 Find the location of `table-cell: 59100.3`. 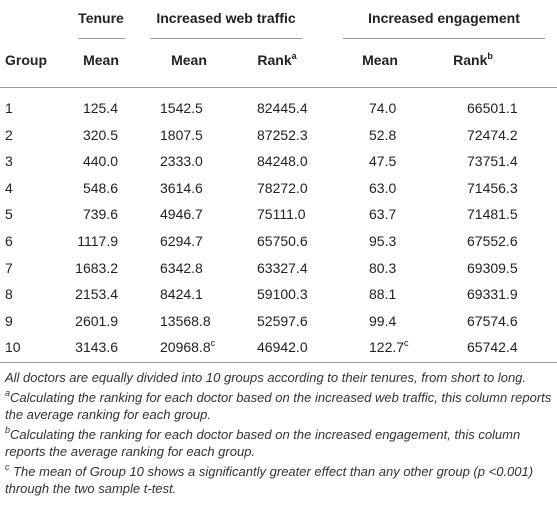

table-cell: 59100.3 is located at coordinates (282, 294).